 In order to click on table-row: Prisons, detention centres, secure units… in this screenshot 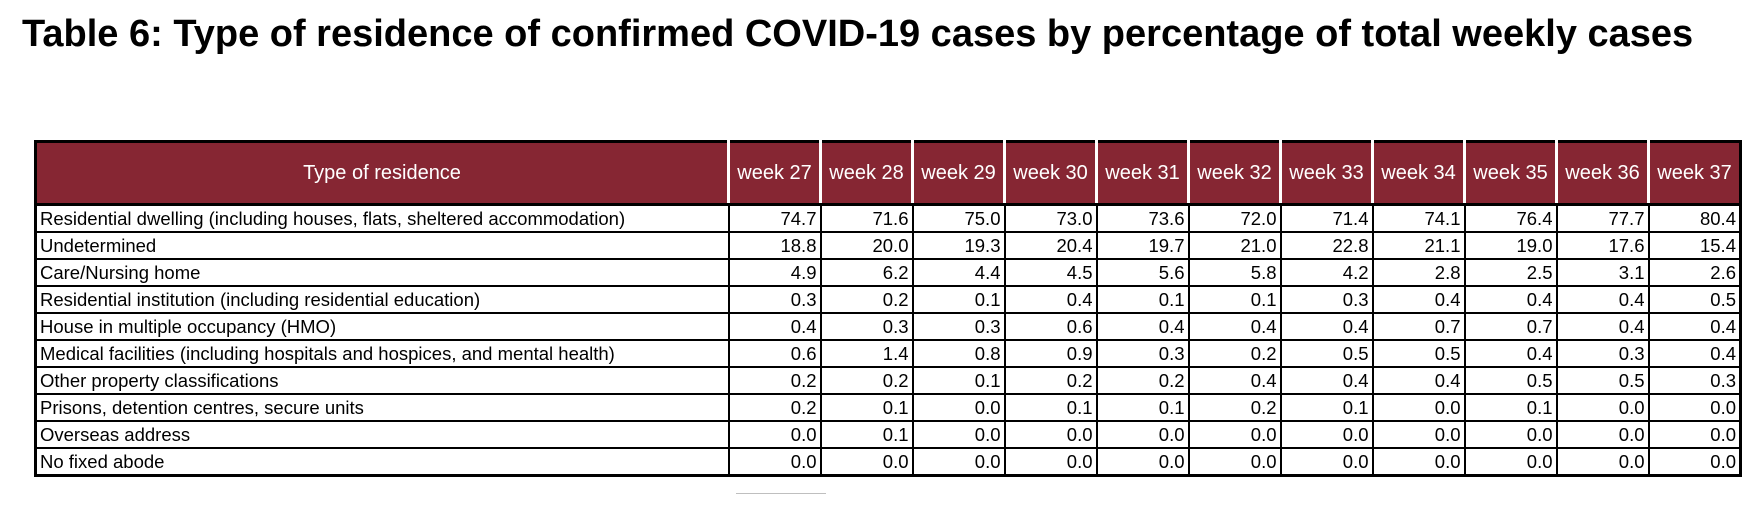, I will do `click(888, 407)`.